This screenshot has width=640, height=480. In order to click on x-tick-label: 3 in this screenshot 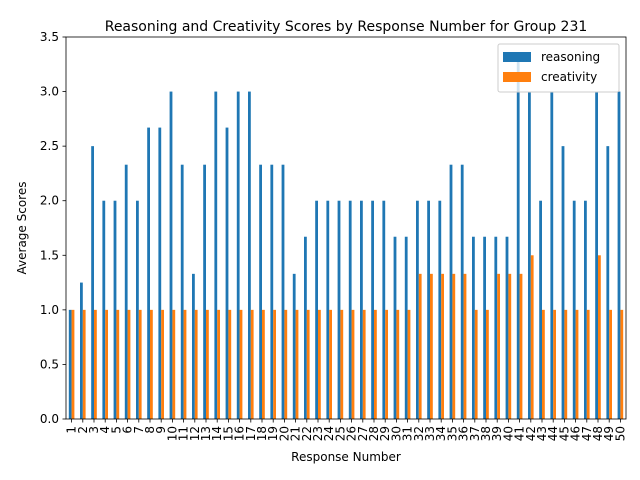, I will do `click(94, 430)`.